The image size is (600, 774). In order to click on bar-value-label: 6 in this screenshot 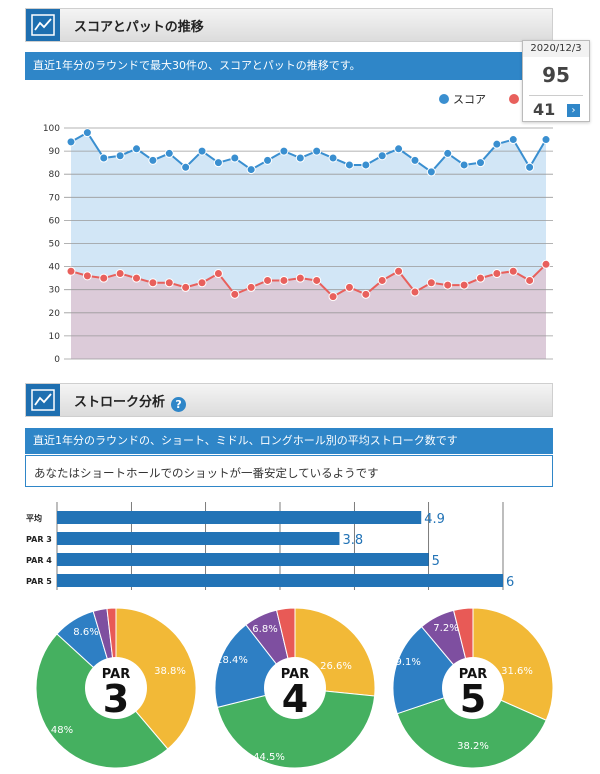, I will do `click(510, 582)`.